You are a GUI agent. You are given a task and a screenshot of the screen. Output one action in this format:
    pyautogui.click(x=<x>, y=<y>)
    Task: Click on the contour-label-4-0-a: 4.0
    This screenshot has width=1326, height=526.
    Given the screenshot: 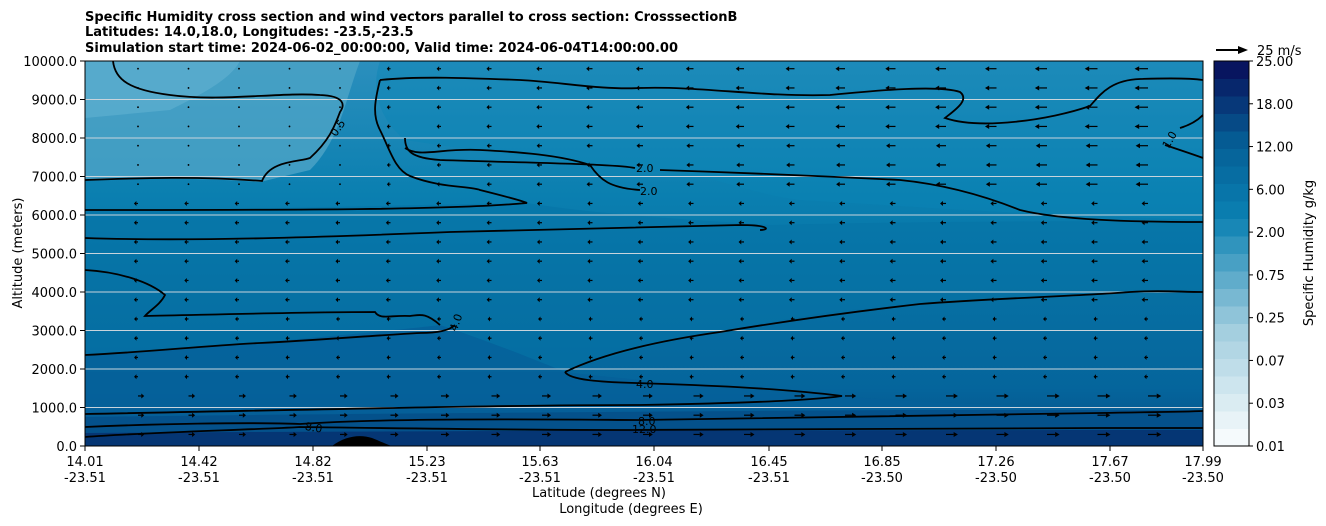 What is the action you would take?
    pyautogui.click(x=456, y=322)
    